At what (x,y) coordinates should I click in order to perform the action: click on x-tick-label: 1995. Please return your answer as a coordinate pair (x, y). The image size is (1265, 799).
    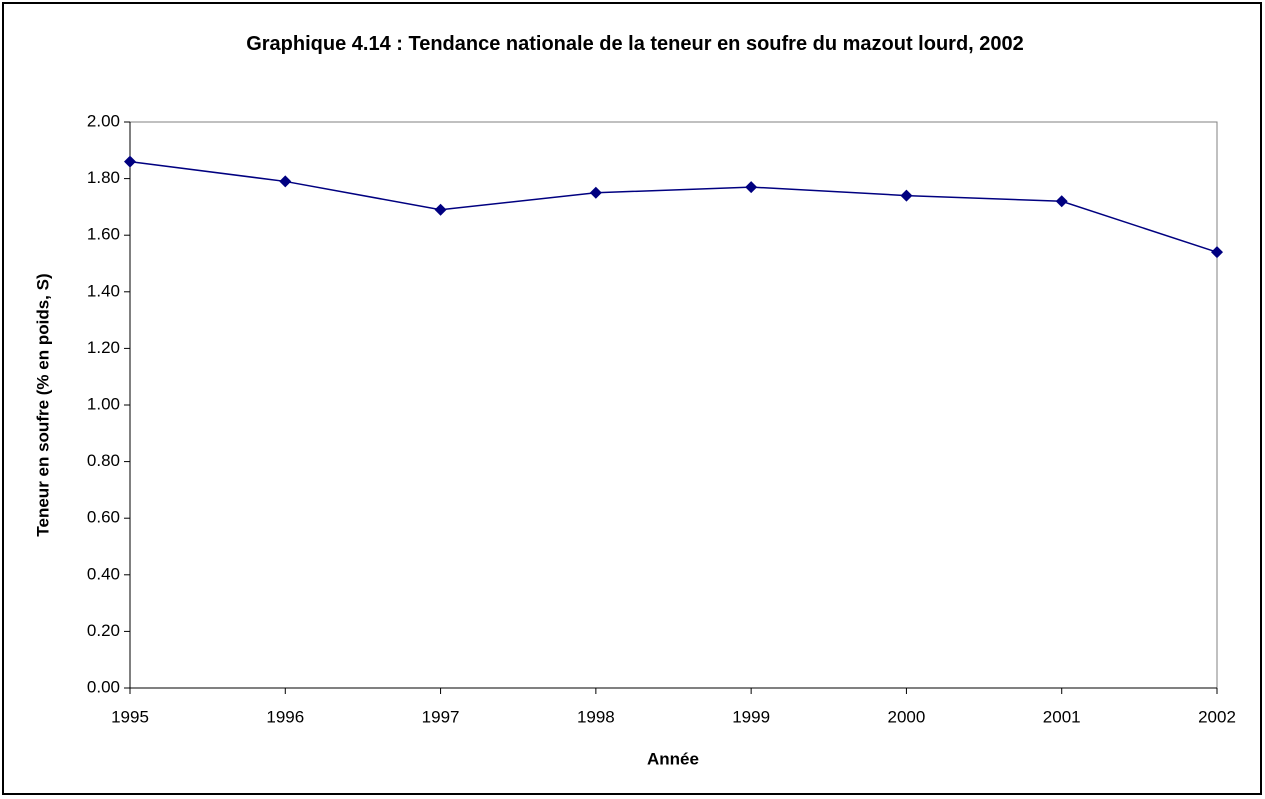
    Looking at the image, I should click on (130, 716).